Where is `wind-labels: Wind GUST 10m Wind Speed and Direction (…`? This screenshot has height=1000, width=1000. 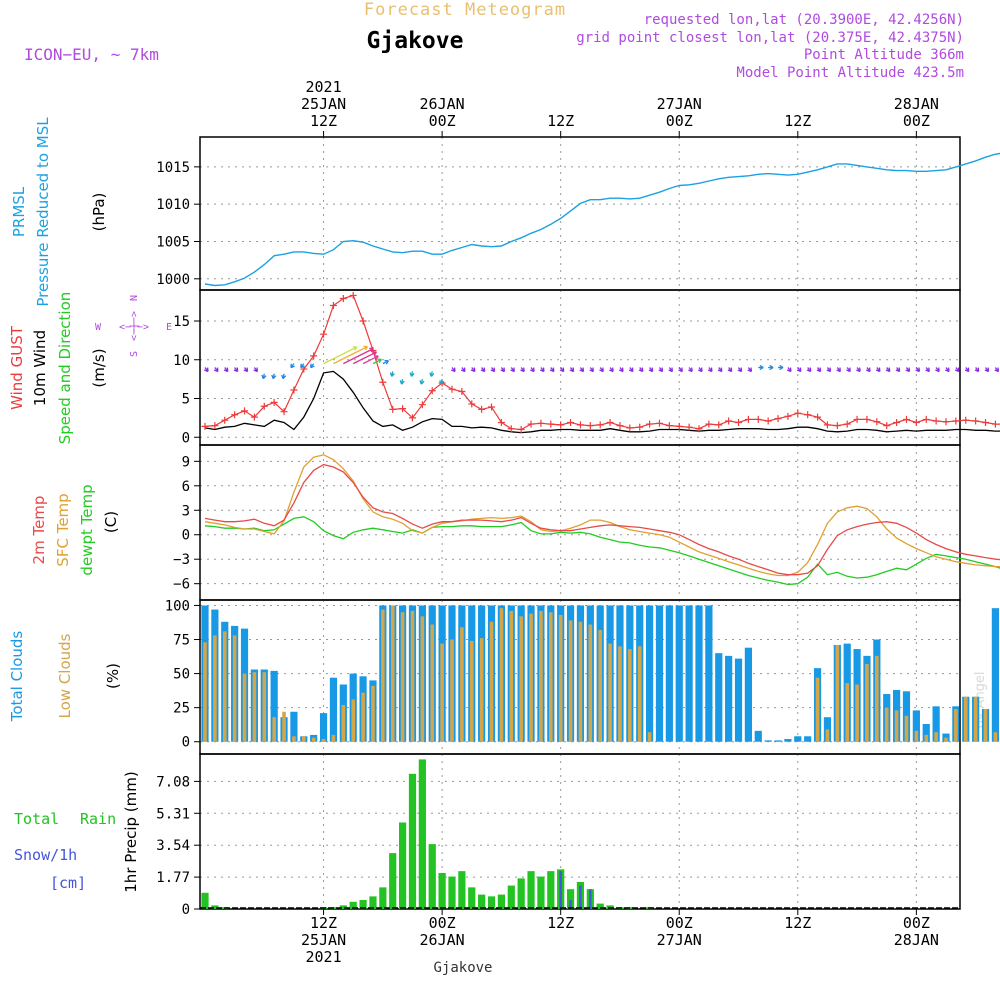
wind-labels: Wind GUST 10m Wind Speed and Direction (… is located at coordinates (90, 368).